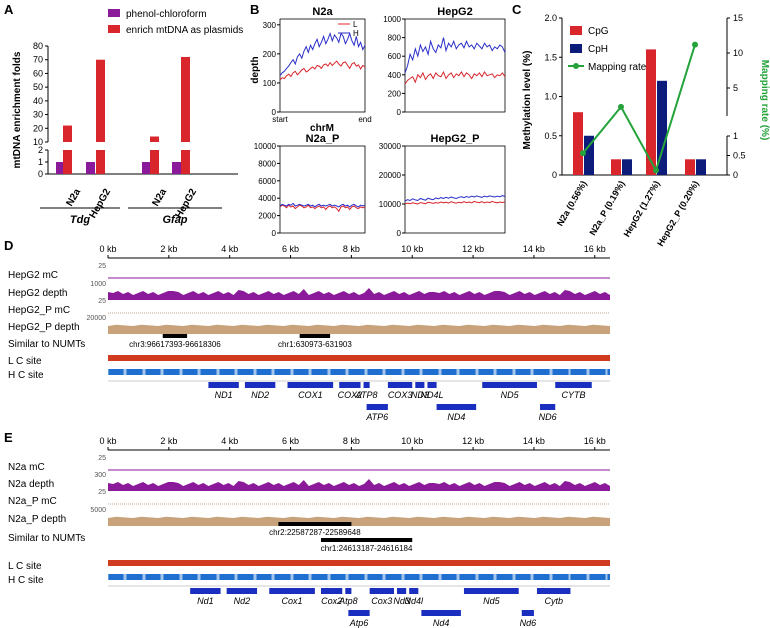  What do you see at coordinates (38, 115) in the screenshot?
I see `y-tick-label-upper: 30` at bounding box center [38, 115].